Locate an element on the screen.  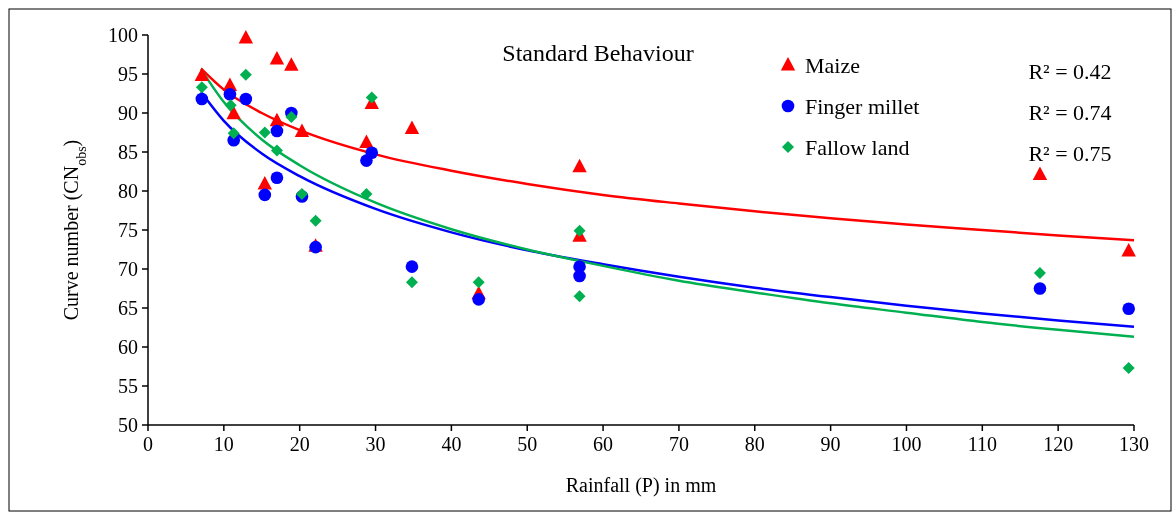
y-tick-label: 80 is located at coordinates (128, 191).